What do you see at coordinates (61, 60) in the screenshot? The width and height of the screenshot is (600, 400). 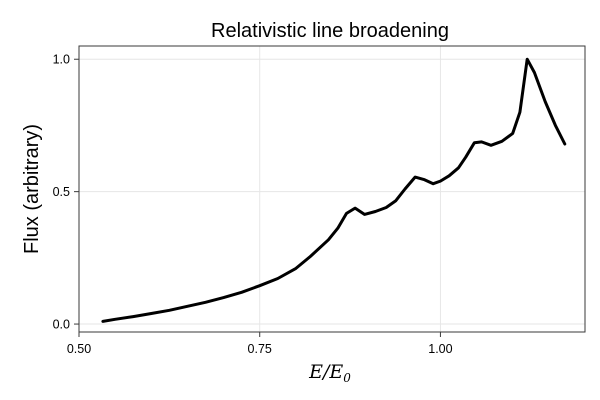 I see `y-tick-label: 1.0` at bounding box center [61, 60].